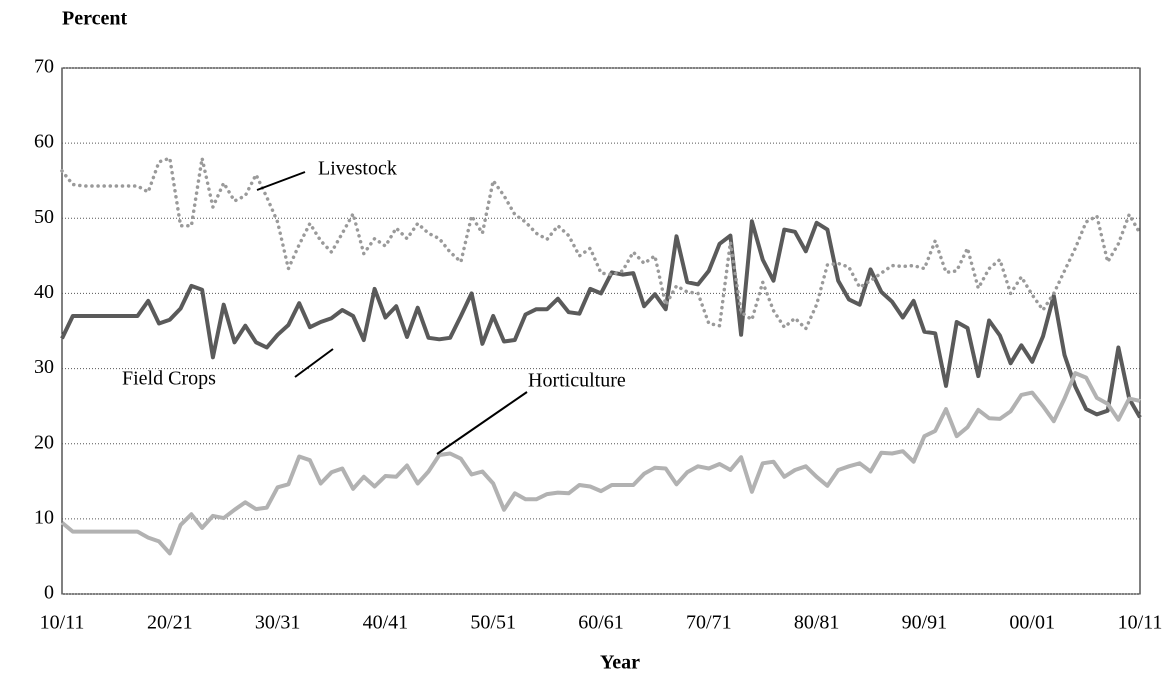 The image size is (1175, 674). Describe the element at coordinates (44, 517) in the screenshot. I see `y-tick-label: 10` at that location.